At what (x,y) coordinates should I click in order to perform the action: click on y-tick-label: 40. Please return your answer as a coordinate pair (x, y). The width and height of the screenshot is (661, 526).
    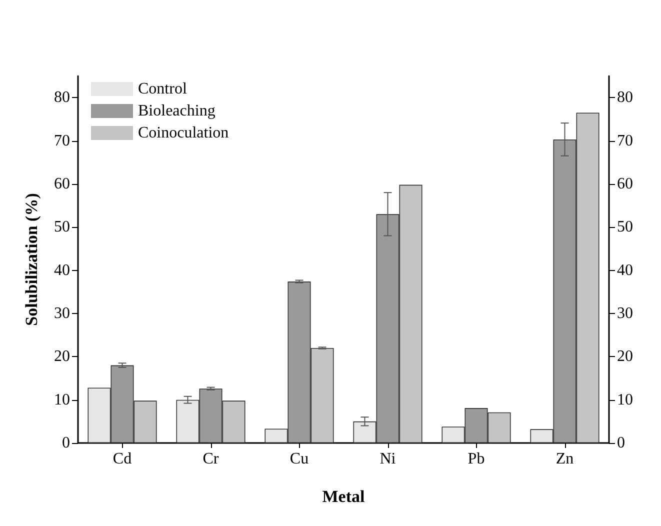
    Looking at the image, I should click on (62, 270).